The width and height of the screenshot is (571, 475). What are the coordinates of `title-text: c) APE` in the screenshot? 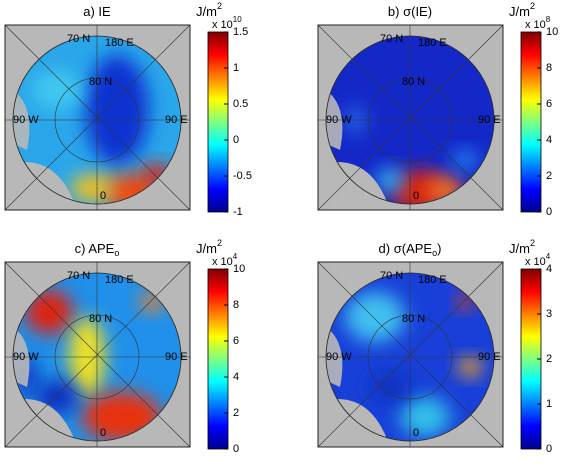 It's located at (95, 248).